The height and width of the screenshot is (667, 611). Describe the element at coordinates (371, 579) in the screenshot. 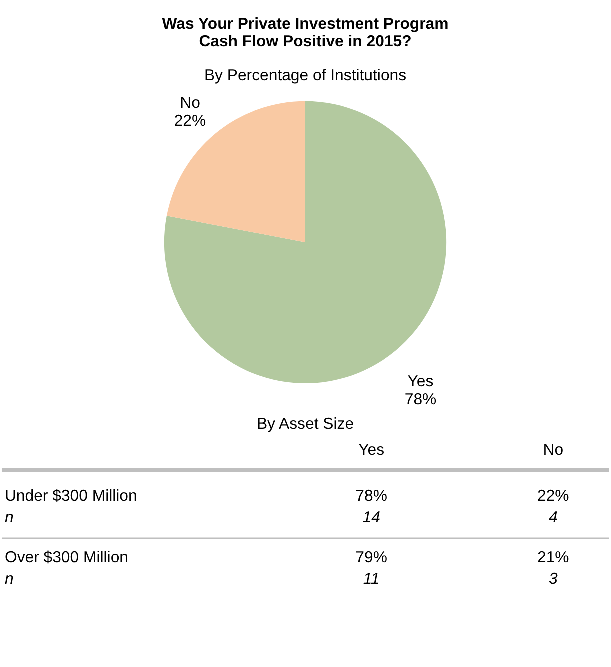

I see `text: 11` at that location.